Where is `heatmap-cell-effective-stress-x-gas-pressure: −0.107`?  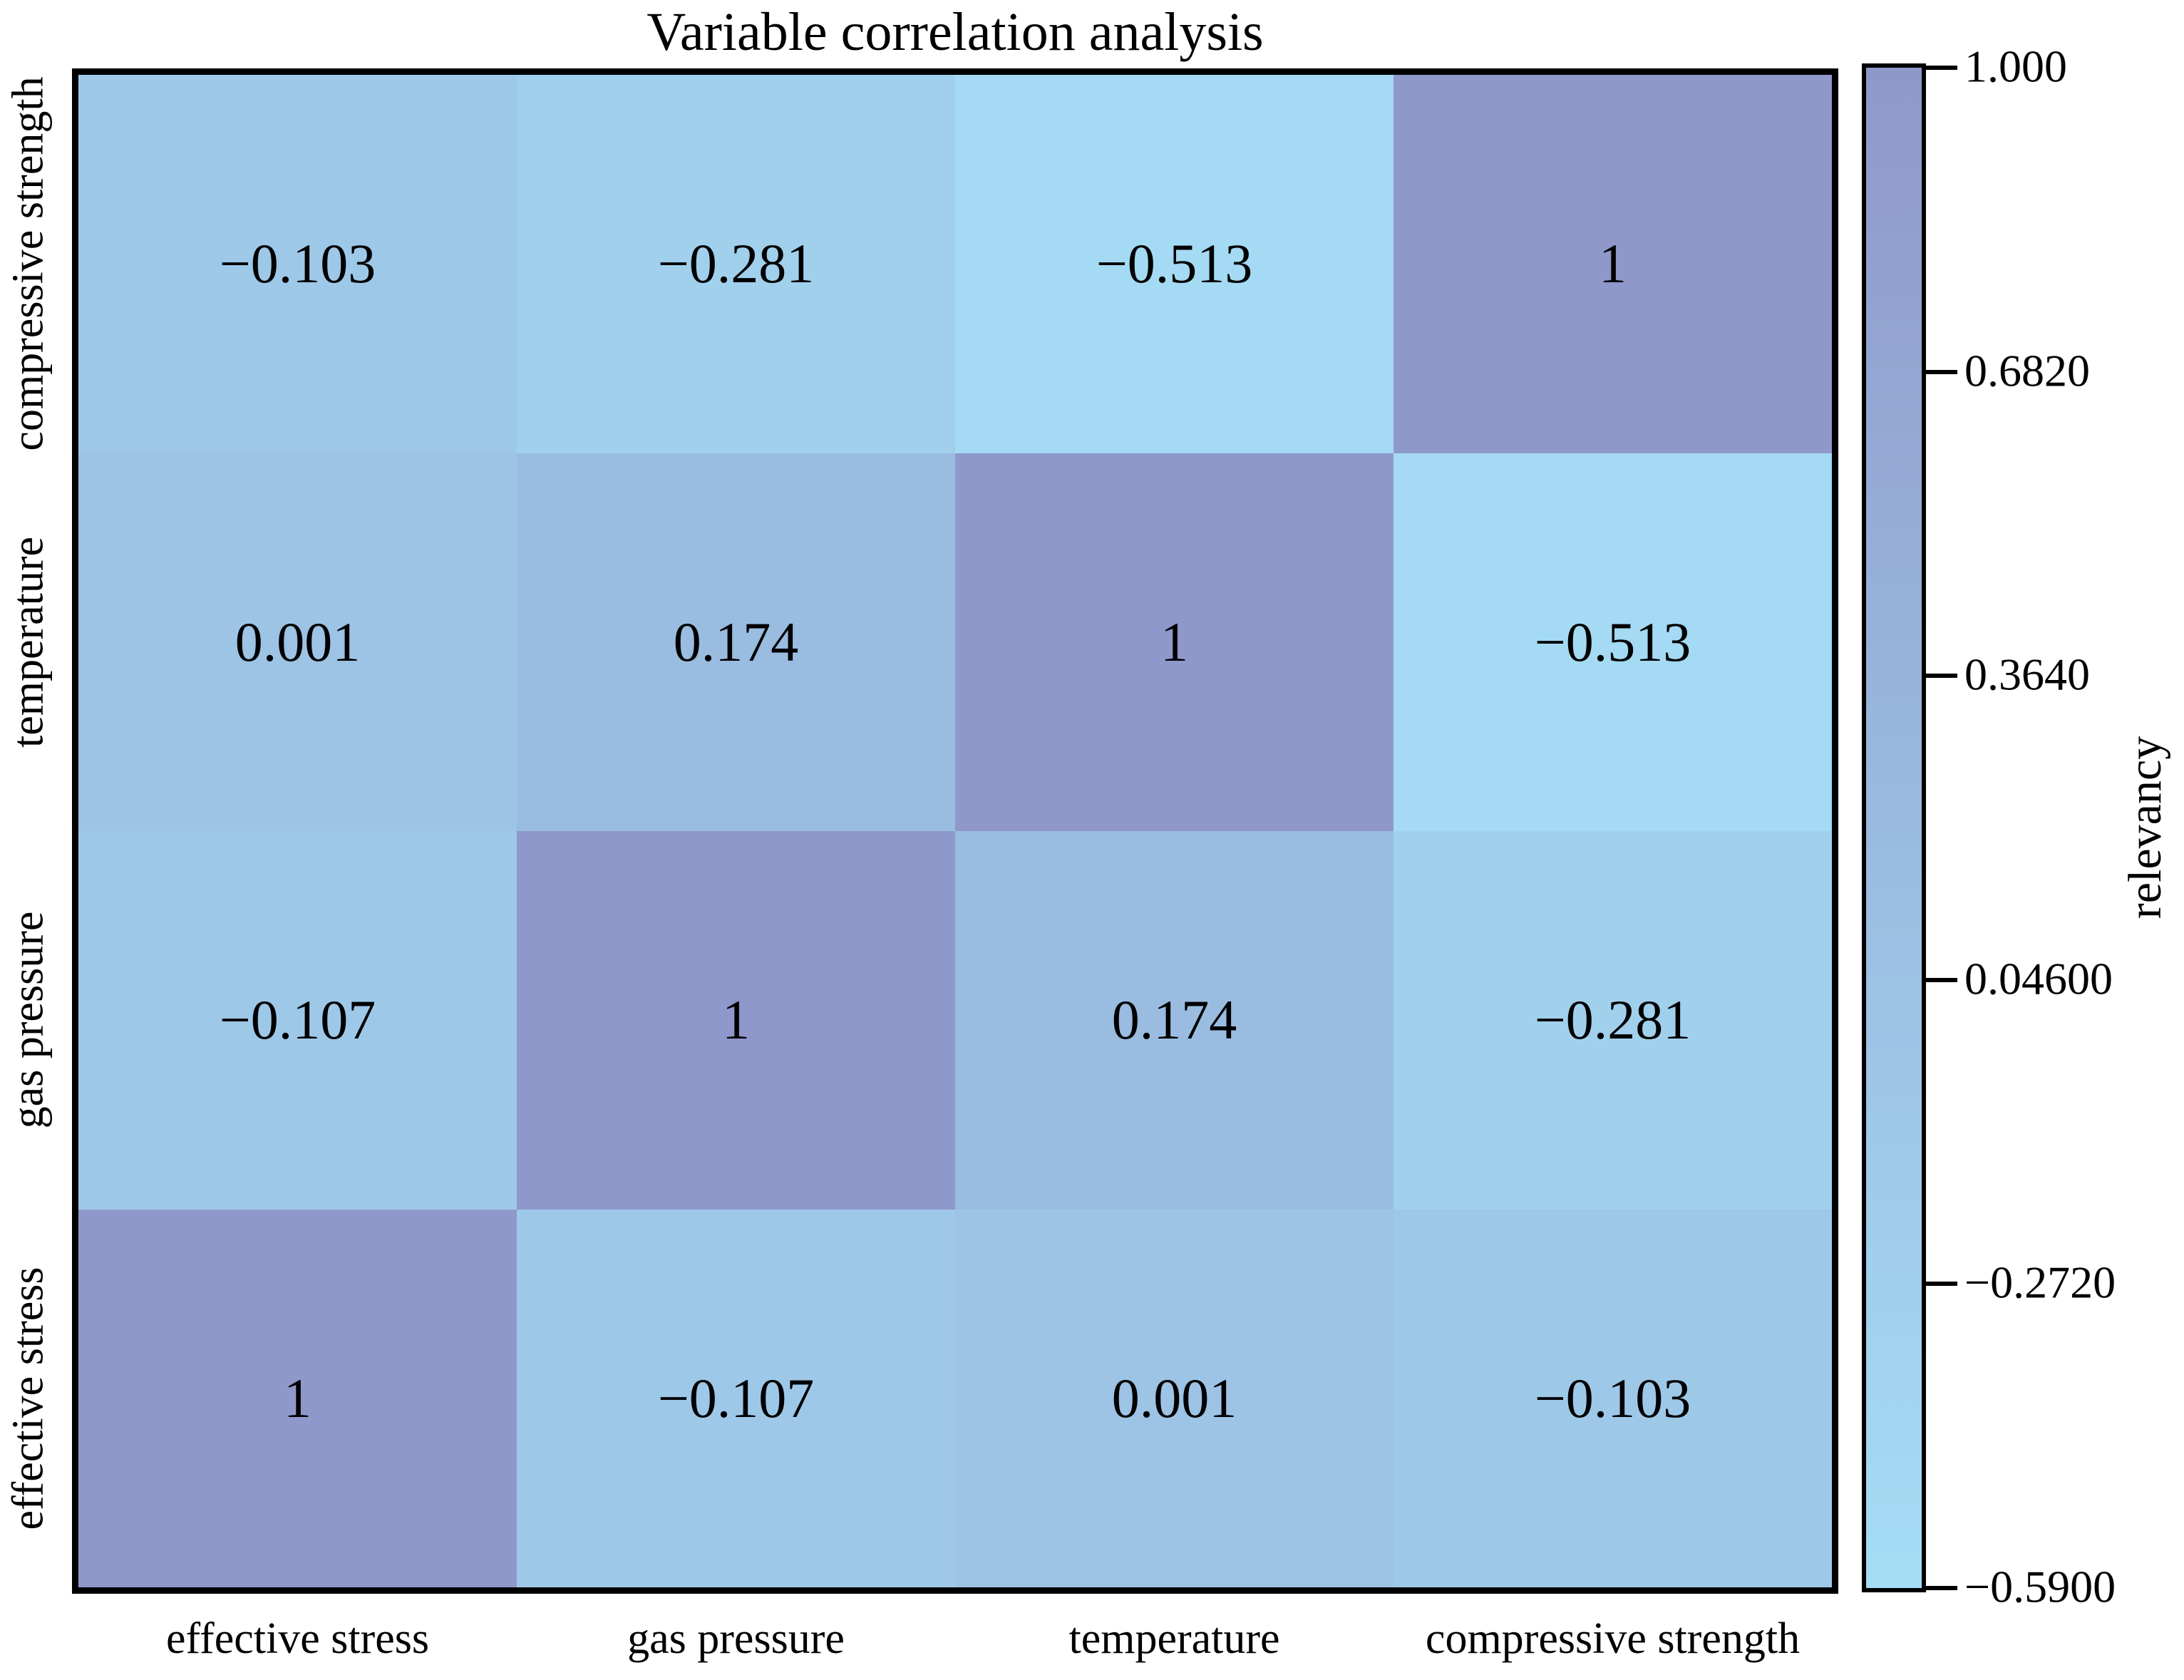 heatmap-cell-effective-stress-x-gas-pressure: −0.107 is located at coordinates (736, 1398).